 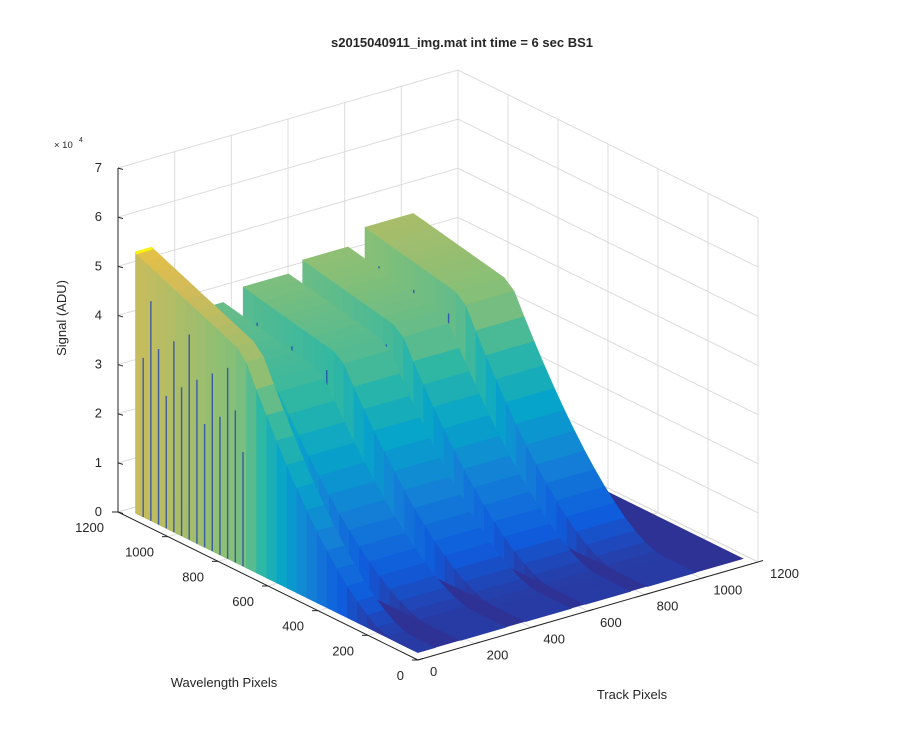 What do you see at coordinates (433, 671) in the screenshot?
I see `x-tick-label: 0` at bounding box center [433, 671].